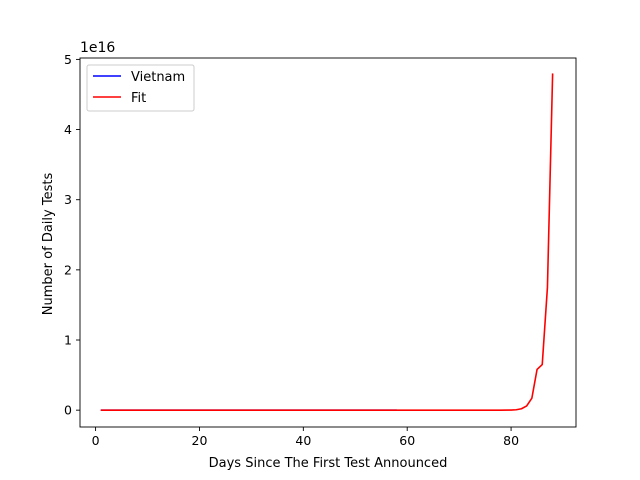 The width and height of the screenshot is (640, 480). What do you see at coordinates (140, 88) in the screenshot?
I see `legend: Vietnam Fit` at bounding box center [140, 88].